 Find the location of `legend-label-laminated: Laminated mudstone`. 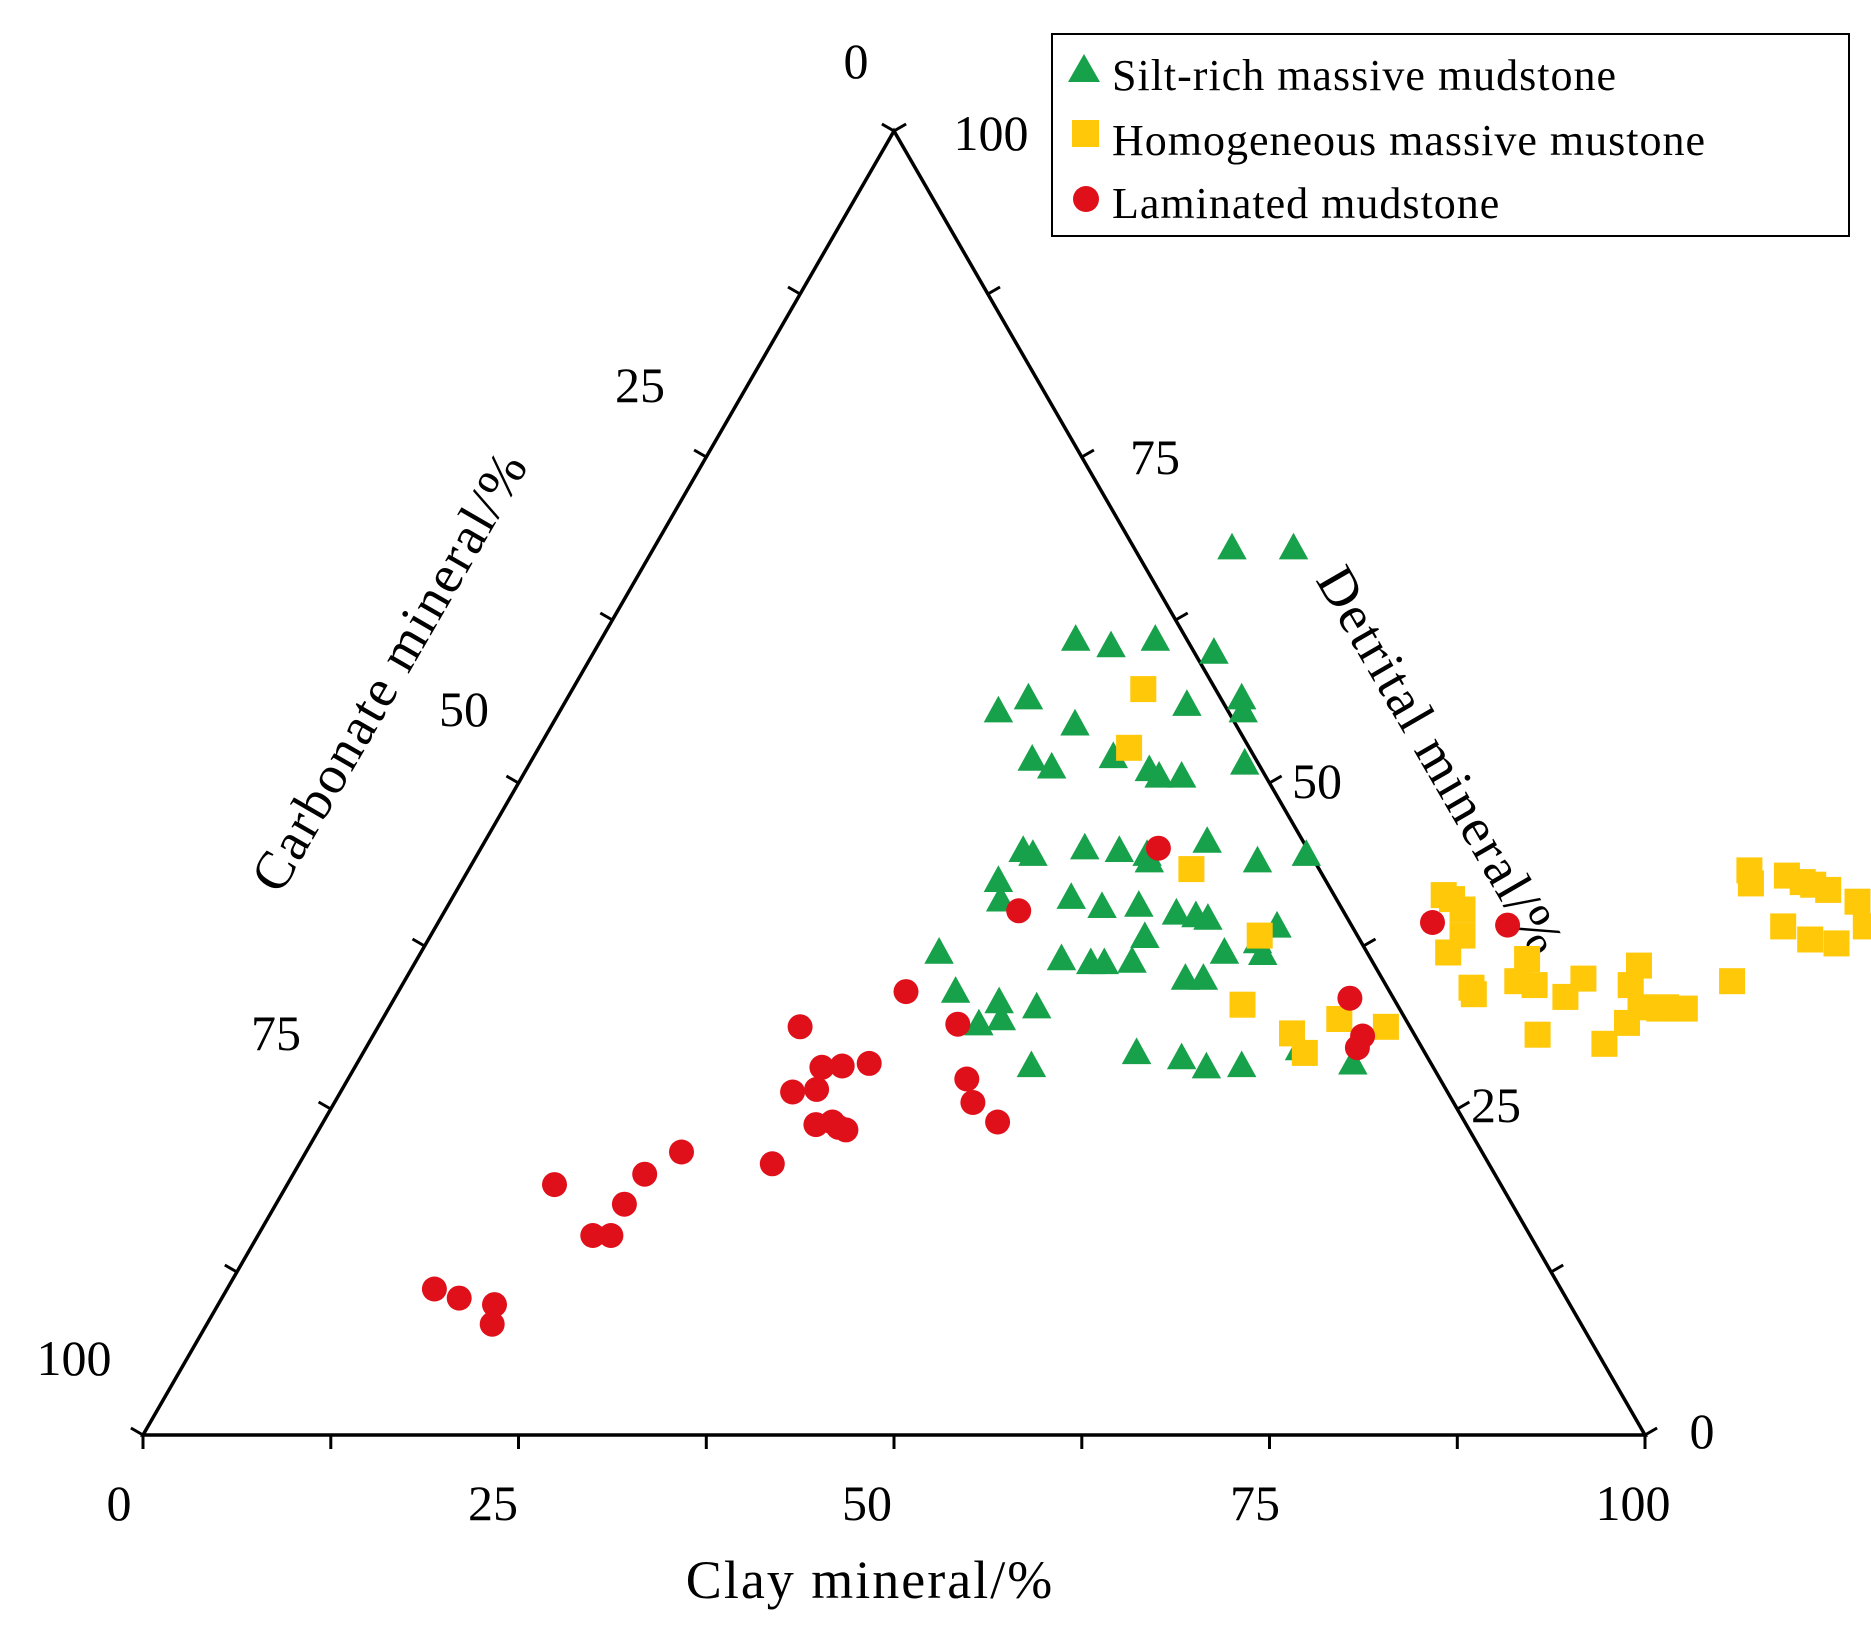

legend-label-laminated: Laminated mudstone is located at coordinates (1306, 203).